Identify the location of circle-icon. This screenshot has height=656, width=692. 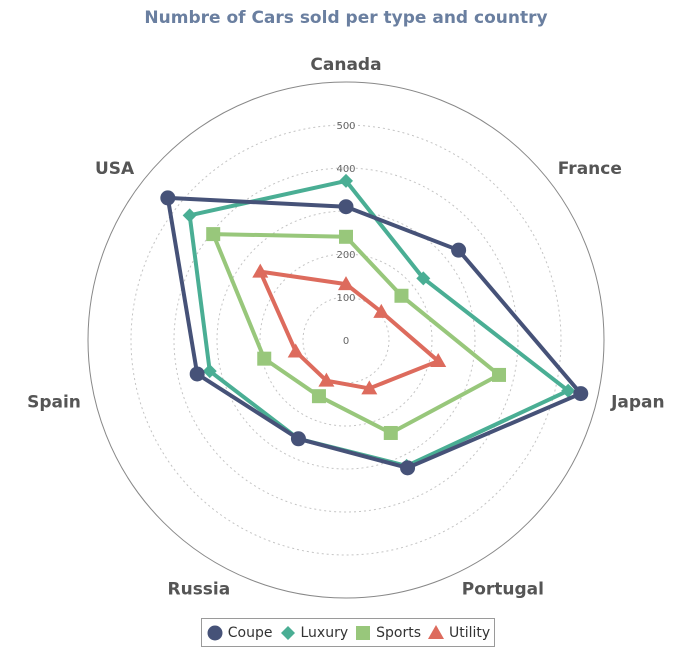
(215, 632).